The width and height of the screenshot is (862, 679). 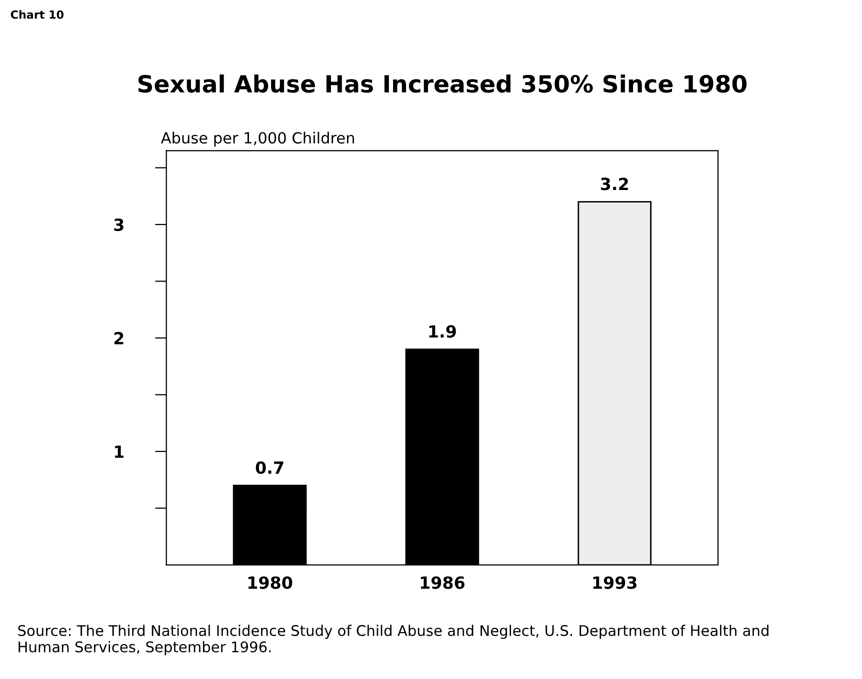 I want to click on y-tick-label: 1, so click(x=119, y=452).